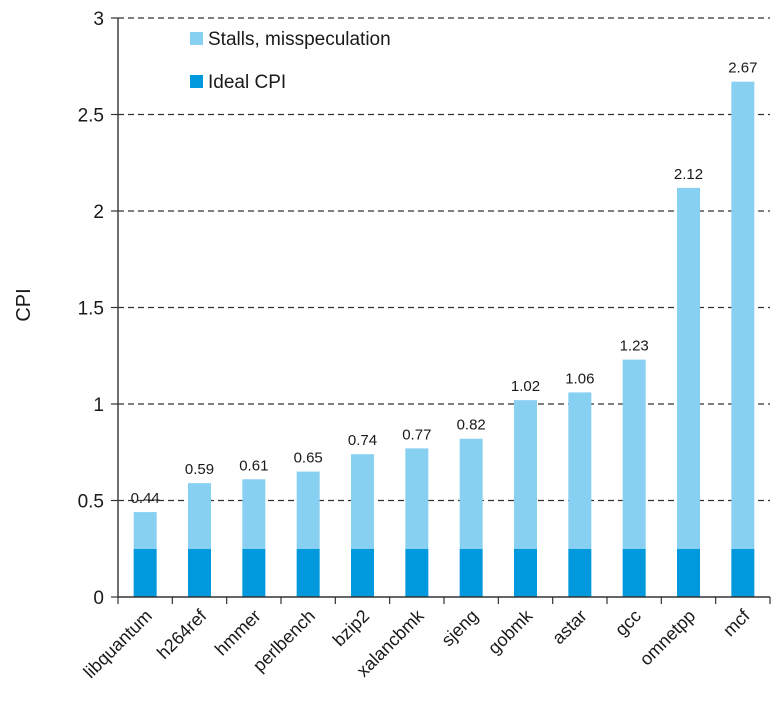 This screenshot has width=777, height=728. Describe the element at coordinates (98, 598) in the screenshot. I see `y-tick-label: 0` at that location.